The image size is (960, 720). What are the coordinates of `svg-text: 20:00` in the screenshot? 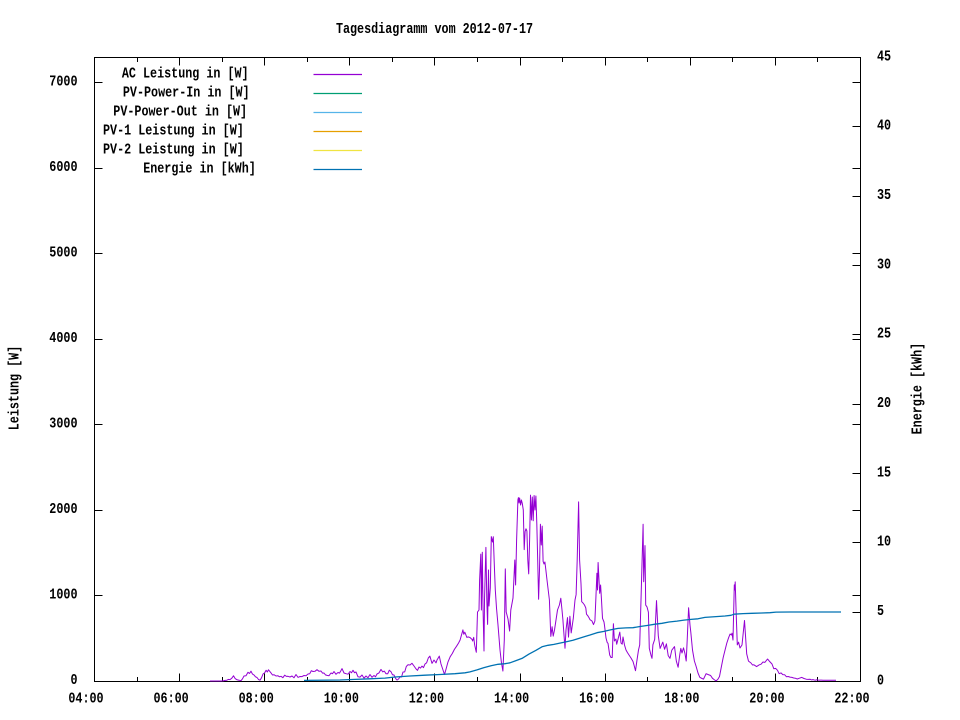 It's located at (766, 699).